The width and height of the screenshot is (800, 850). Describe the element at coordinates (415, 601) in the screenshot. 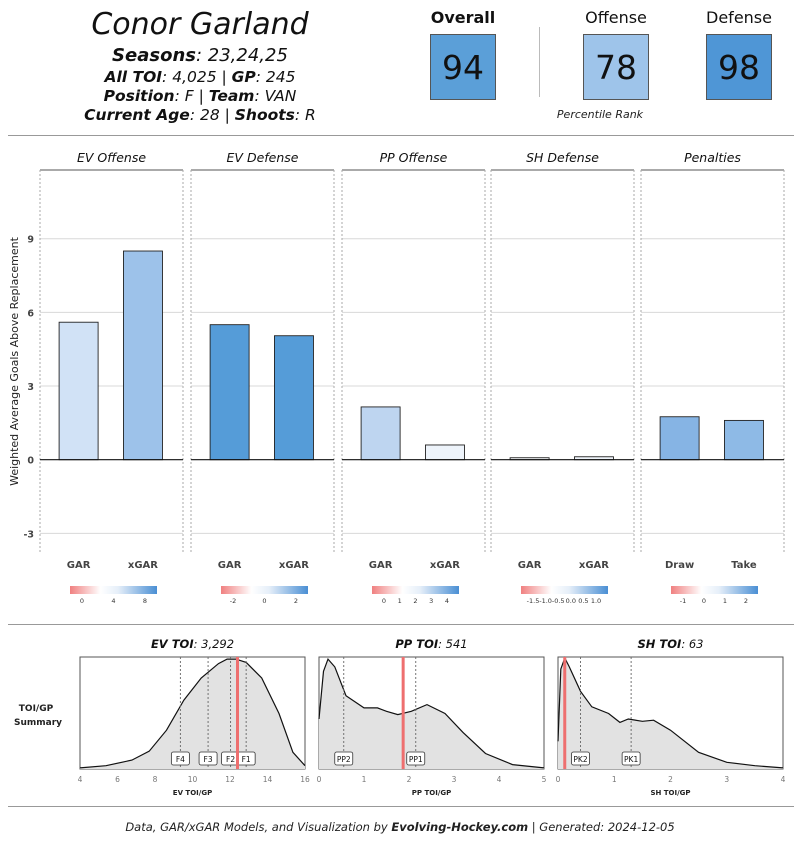

I see `color-scale-tick: 2` at that location.